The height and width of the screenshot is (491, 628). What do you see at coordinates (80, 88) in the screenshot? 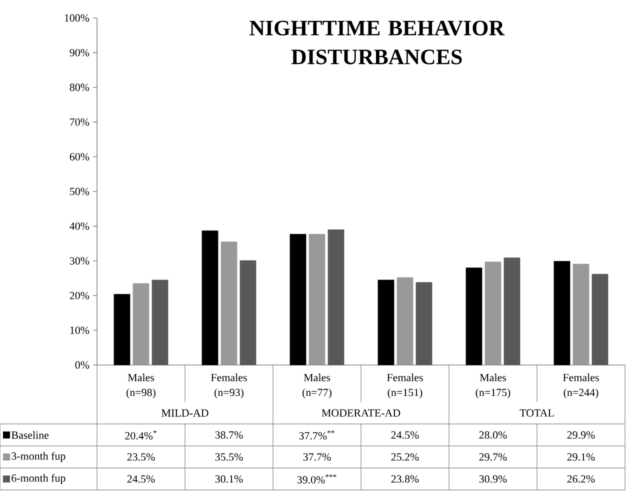
I see `y-tick-label: 80%` at bounding box center [80, 88].